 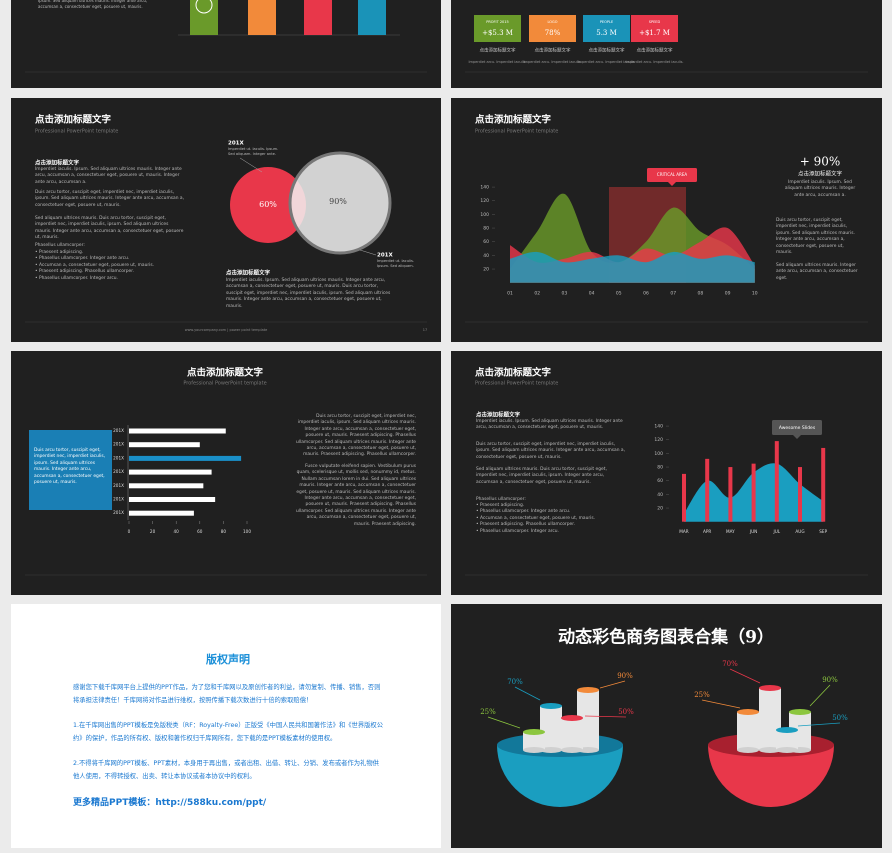 What do you see at coordinates (823, 531) in the screenshot?
I see `x-tick-label: SEP` at bounding box center [823, 531].